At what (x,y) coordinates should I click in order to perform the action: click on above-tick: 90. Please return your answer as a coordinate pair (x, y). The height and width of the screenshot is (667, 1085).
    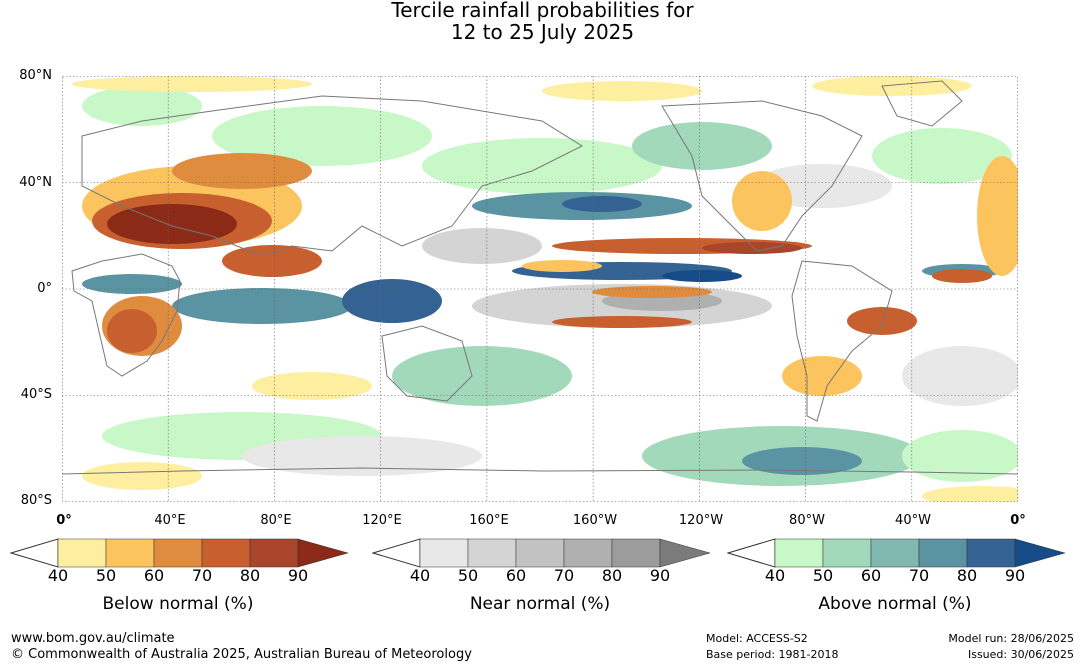
    Looking at the image, I should click on (1015, 575).